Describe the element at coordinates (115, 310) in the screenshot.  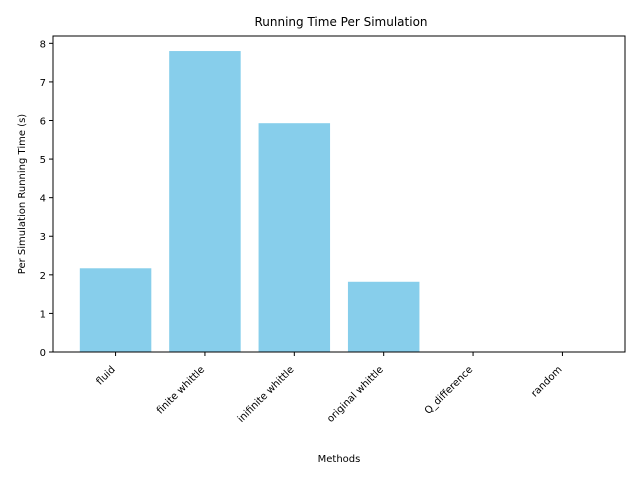
I see `bar-fluid` at that location.